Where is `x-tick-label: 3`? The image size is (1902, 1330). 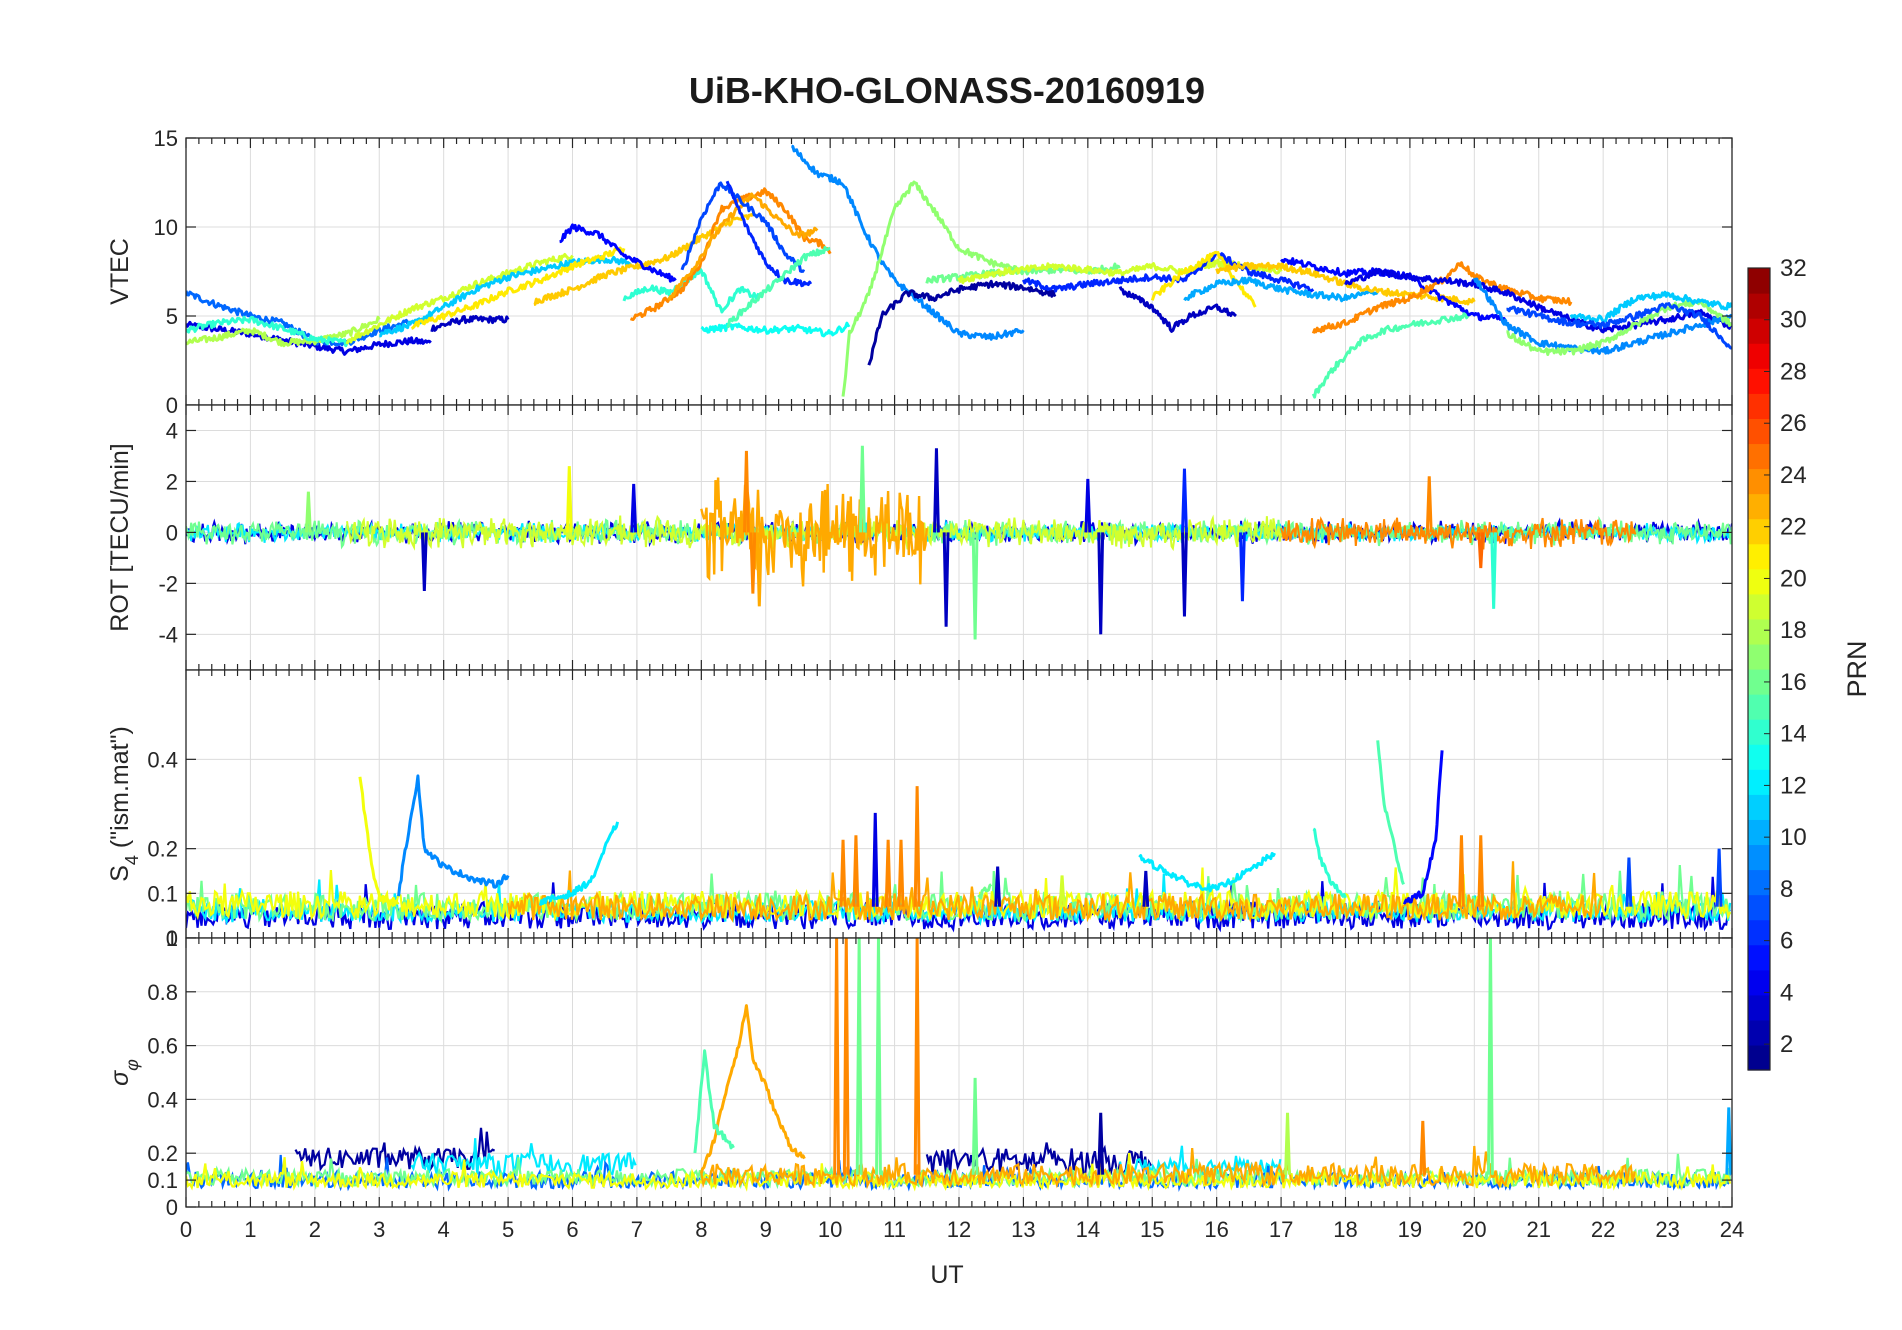
x-tick-label: 3 is located at coordinates (379, 1229).